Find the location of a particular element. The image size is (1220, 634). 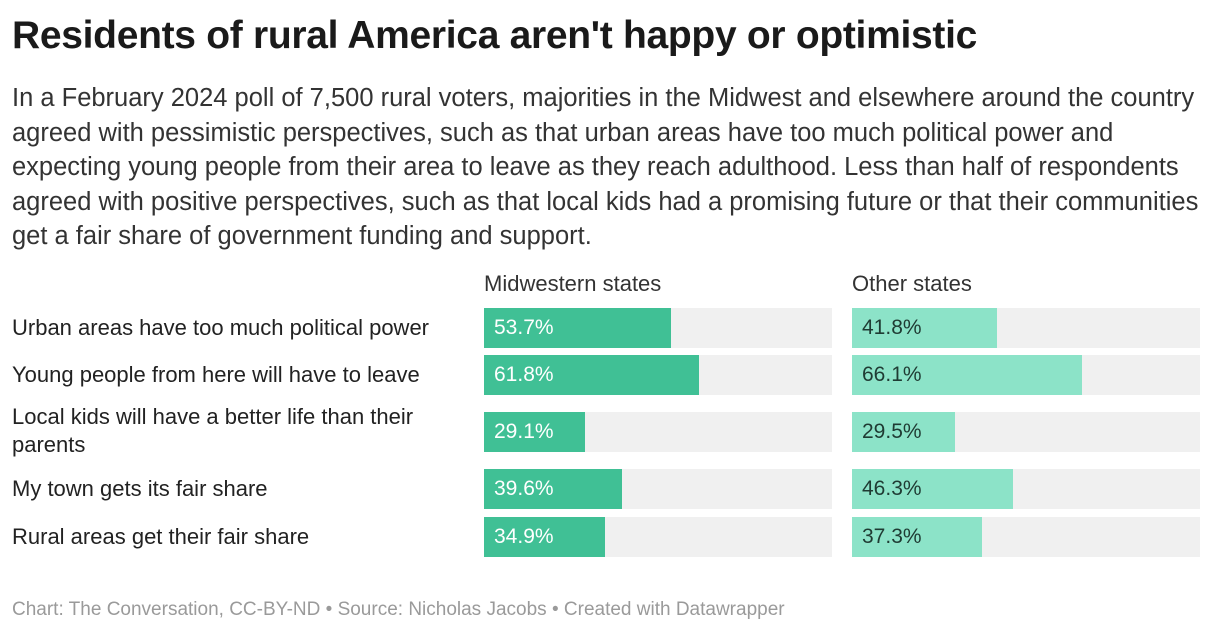

bar-track: 39.6% is located at coordinates (658, 489).